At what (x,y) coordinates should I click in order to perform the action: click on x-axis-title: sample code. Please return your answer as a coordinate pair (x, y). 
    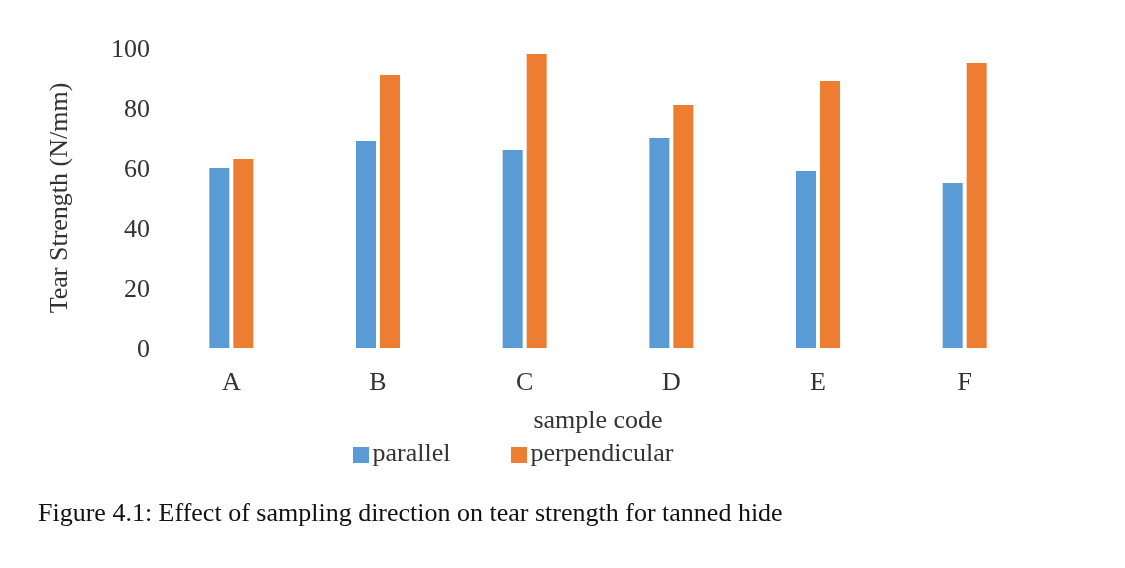
    Looking at the image, I should click on (598, 419).